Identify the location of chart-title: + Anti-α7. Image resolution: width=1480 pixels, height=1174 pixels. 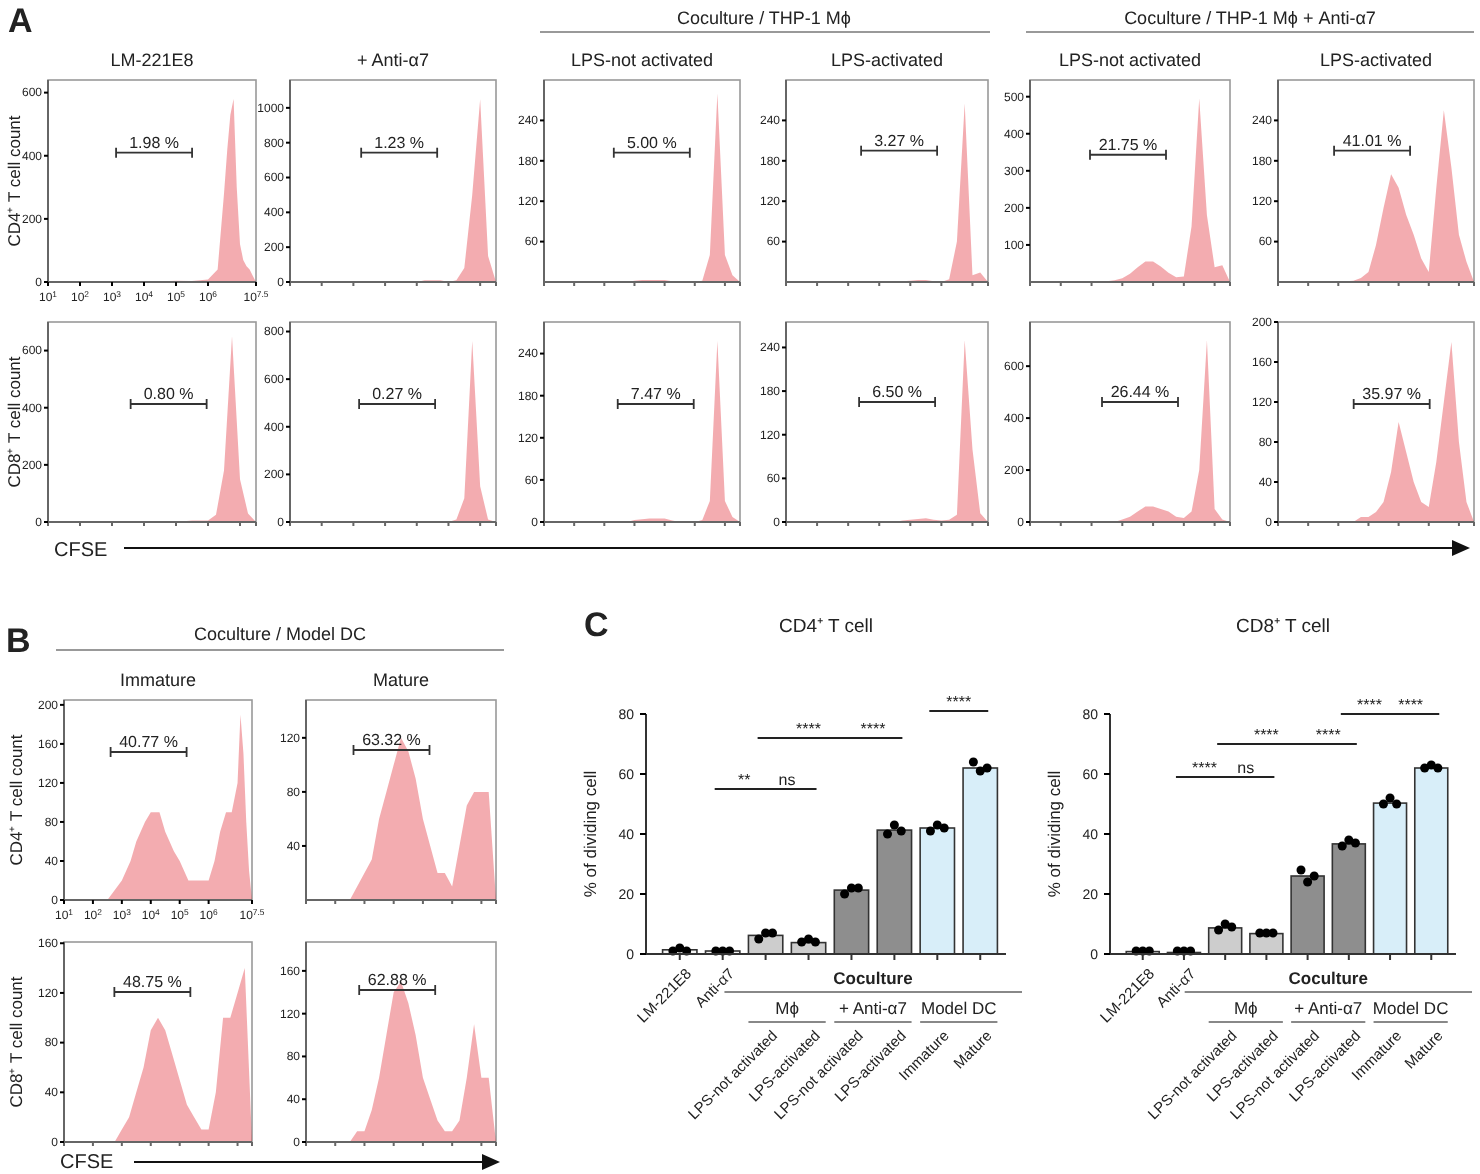
(393, 60).